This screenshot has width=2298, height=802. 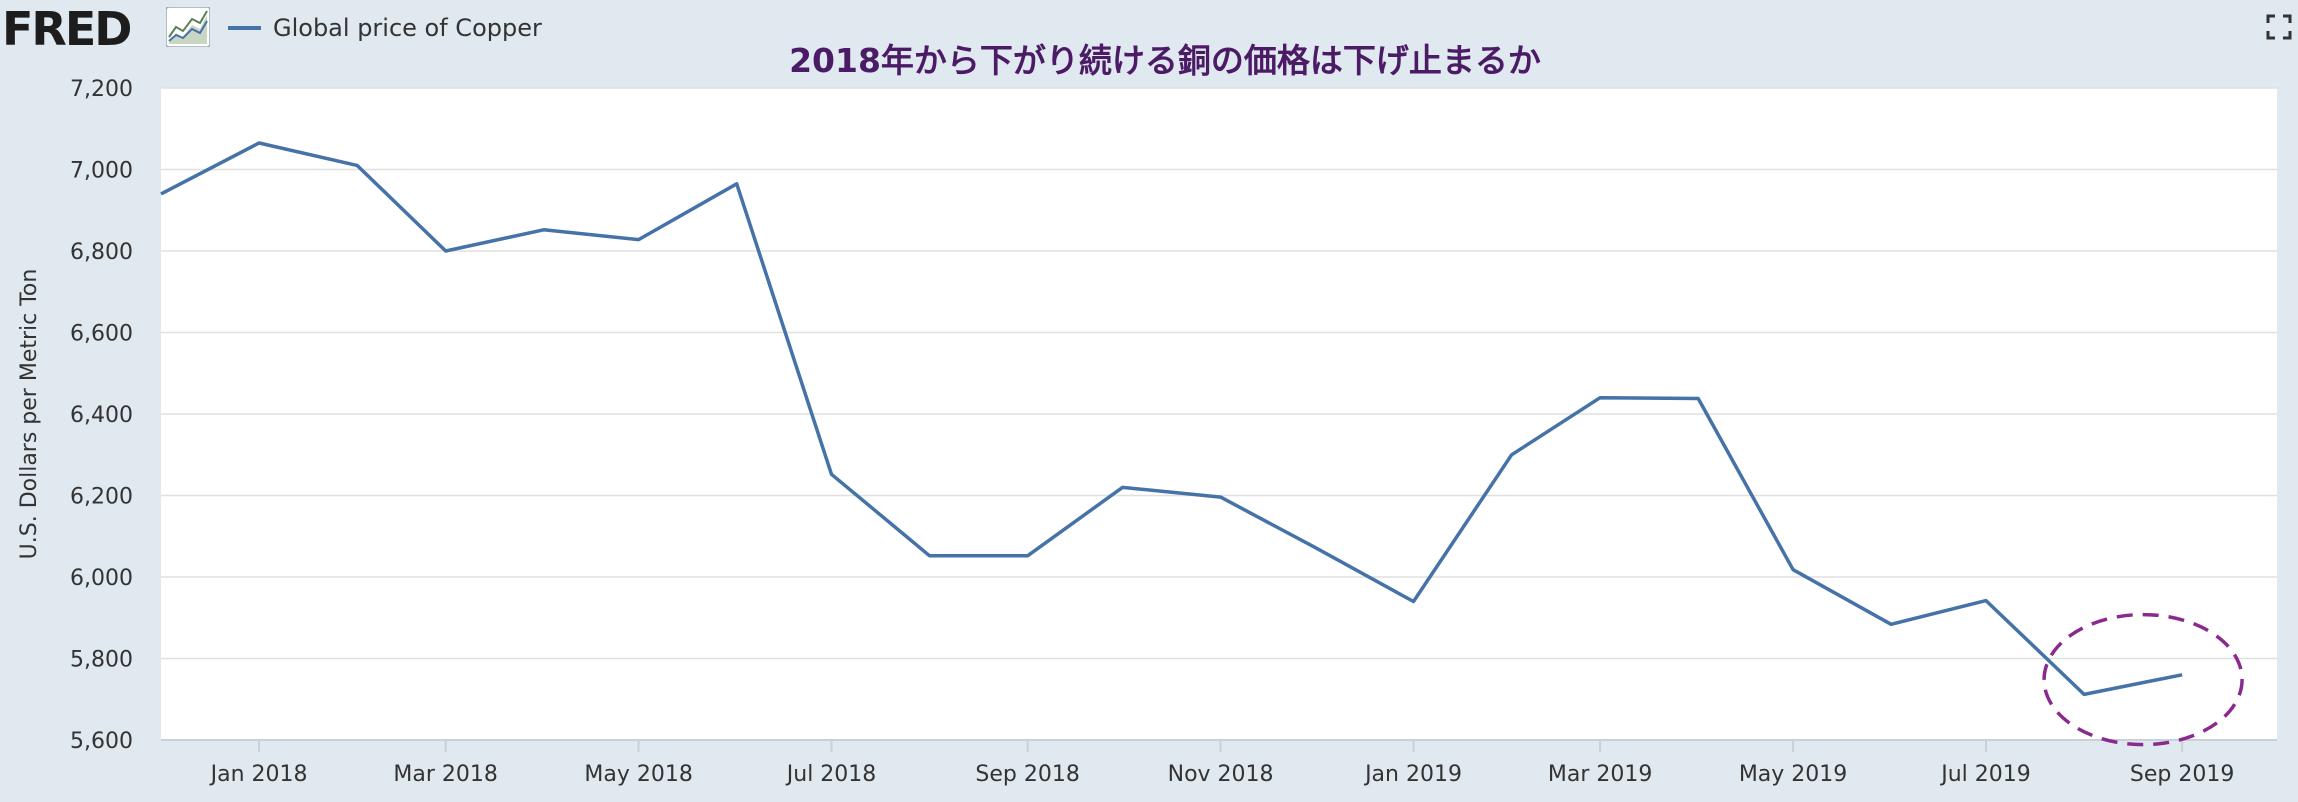 I want to click on chart-legend: Global price of Copper, so click(x=385, y=28).